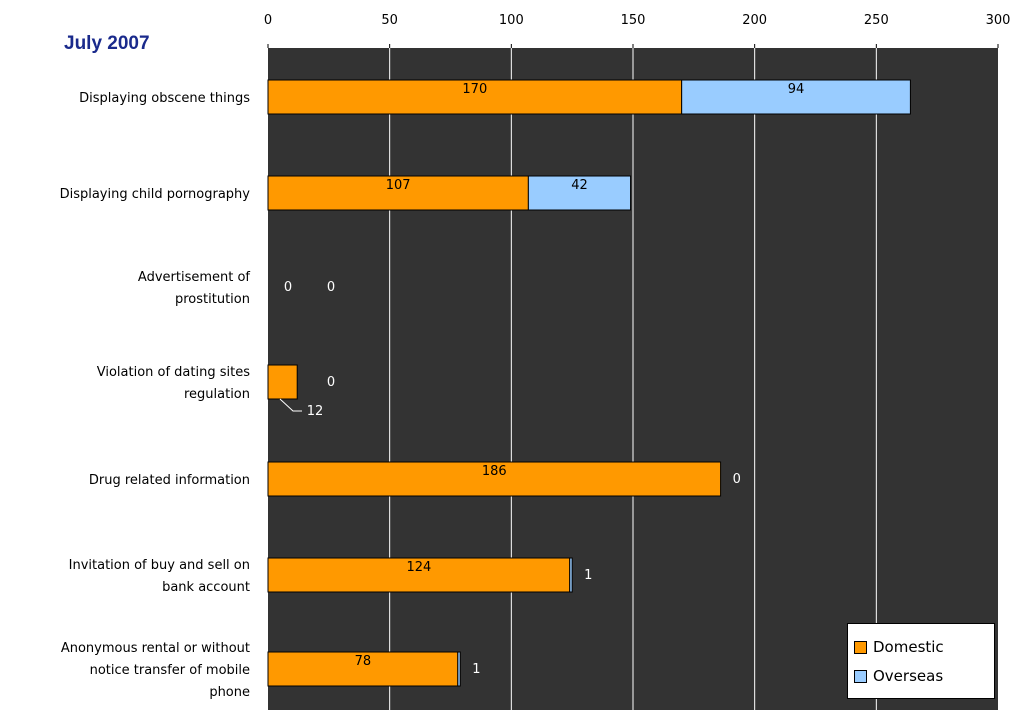 Image resolution: width=1015 pixels, height=710 pixels. Describe the element at coordinates (315, 411) in the screenshot. I see `data-label-domestic: 12` at that location.